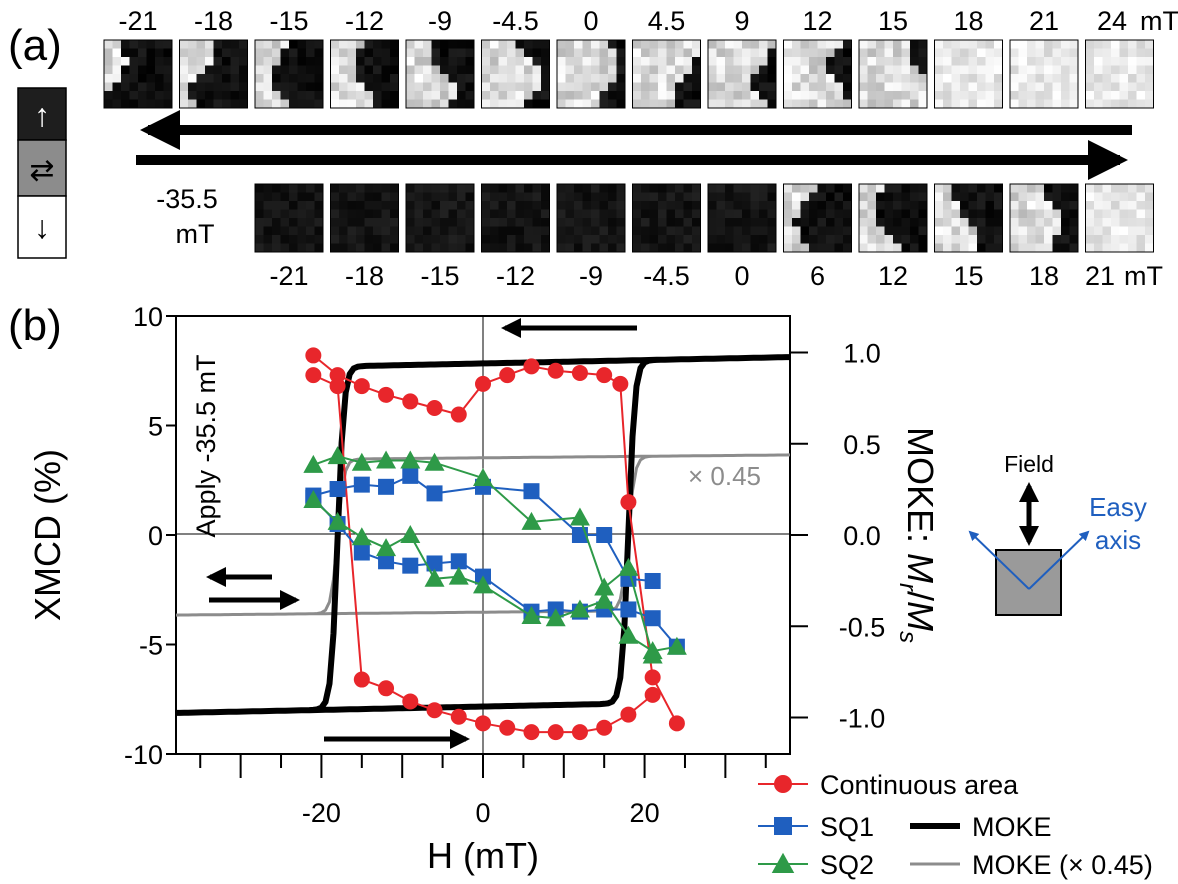  I want to click on legend-entry: MOKE (× 0.45), so click(1031, 865).